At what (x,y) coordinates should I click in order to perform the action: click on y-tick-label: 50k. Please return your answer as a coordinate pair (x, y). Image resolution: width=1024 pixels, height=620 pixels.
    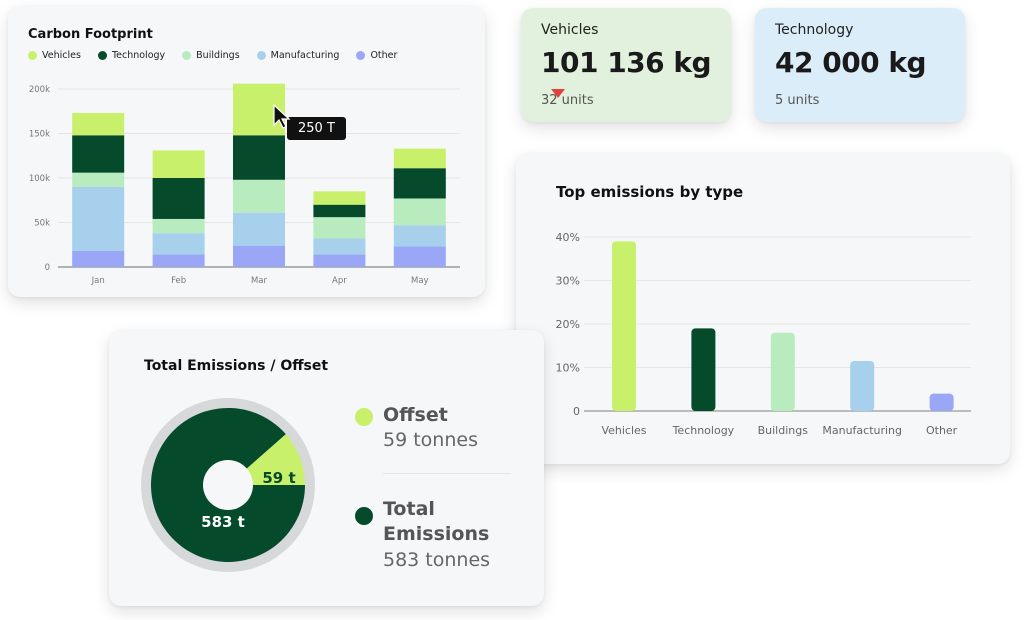
    Looking at the image, I should click on (42, 224).